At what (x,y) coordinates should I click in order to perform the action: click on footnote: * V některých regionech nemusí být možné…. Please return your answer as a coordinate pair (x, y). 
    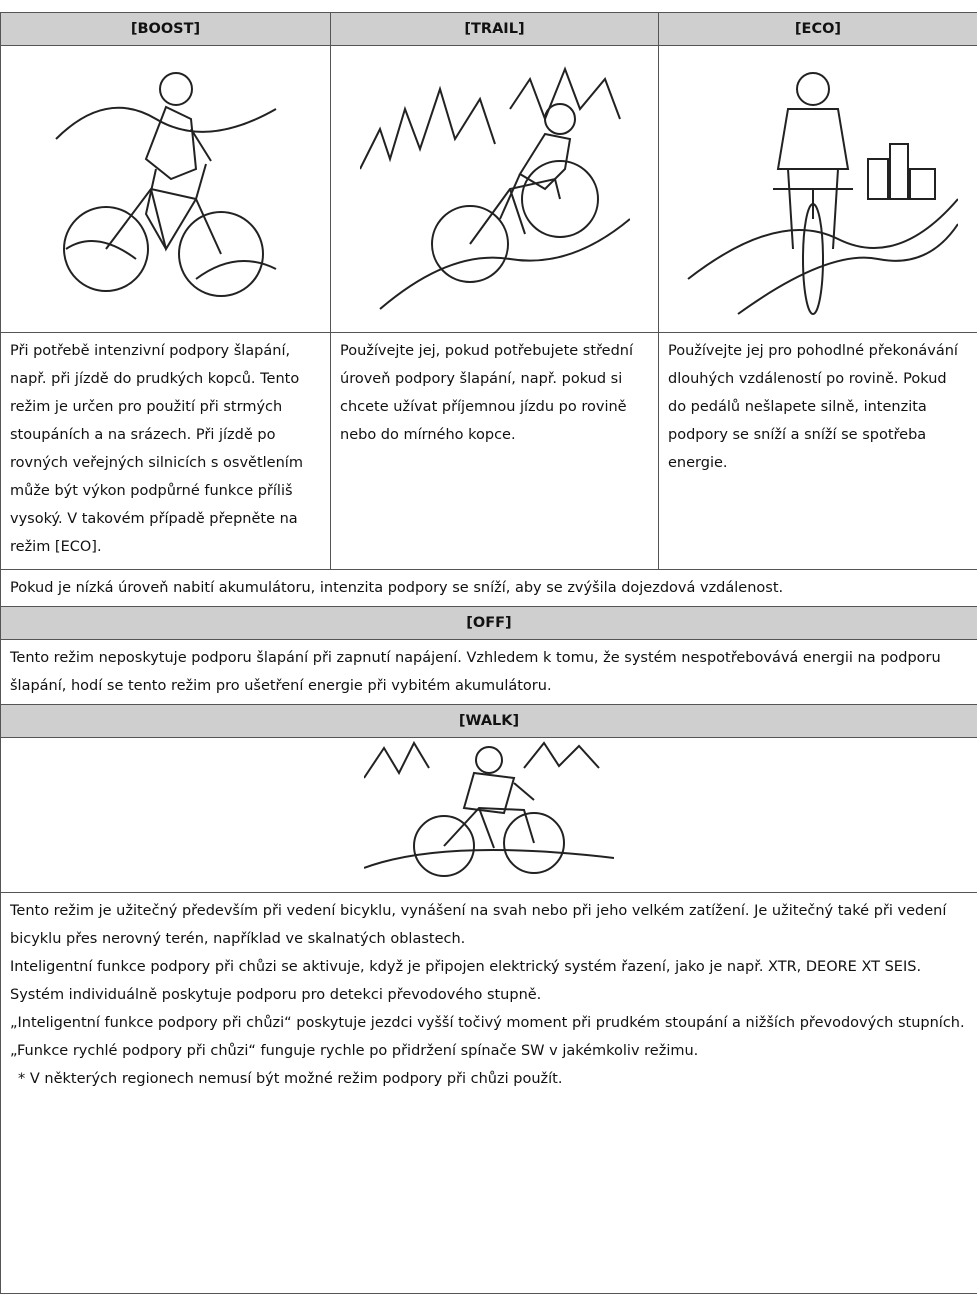
    Looking at the image, I should click on (290, 1079).